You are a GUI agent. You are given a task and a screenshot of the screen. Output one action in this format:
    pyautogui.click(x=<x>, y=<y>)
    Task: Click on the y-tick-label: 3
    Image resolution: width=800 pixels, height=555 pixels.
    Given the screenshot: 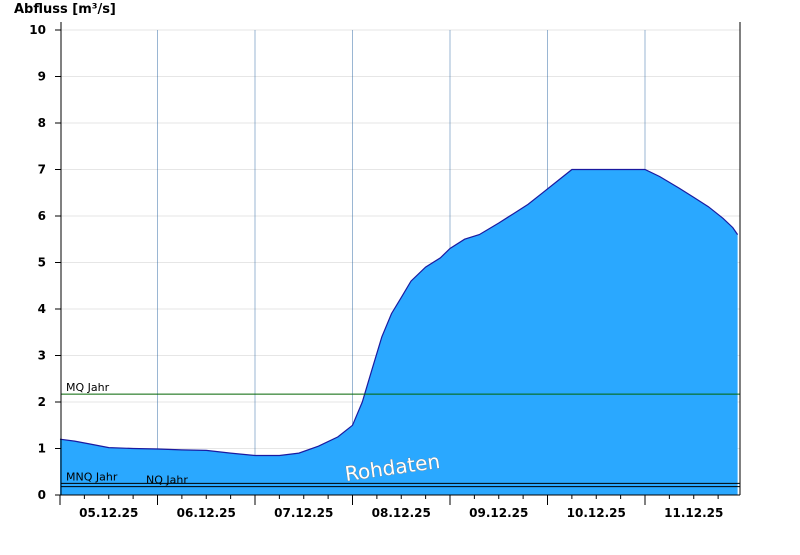 What is the action you would take?
    pyautogui.click(x=42, y=356)
    